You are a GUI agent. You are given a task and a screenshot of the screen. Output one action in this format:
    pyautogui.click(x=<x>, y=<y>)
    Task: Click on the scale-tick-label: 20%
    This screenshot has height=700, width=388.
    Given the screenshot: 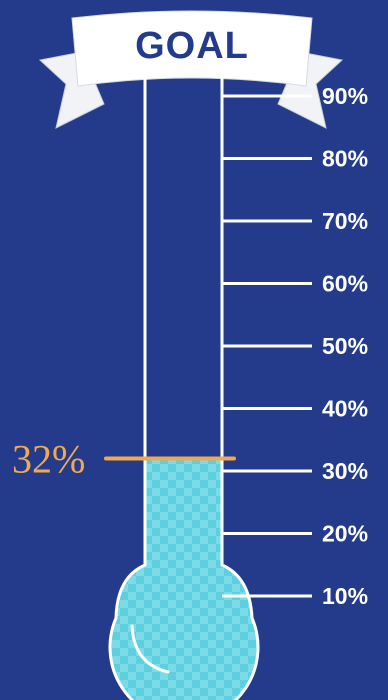 What is the action you would take?
    pyautogui.click(x=345, y=534)
    